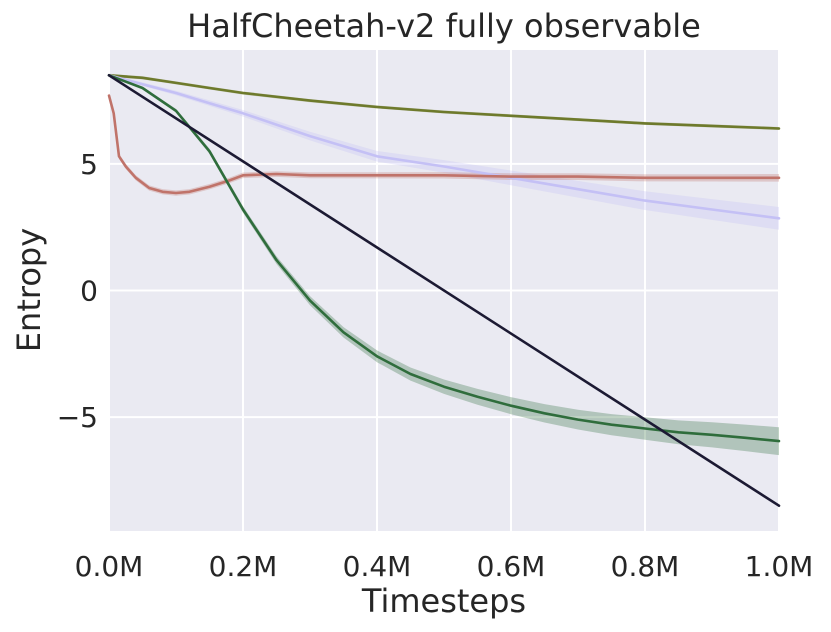 Image resolution: width=831 pixels, height=632 pixels. Describe the element at coordinates (443, 601) in the screenshot. I see `x-axis-label: Timesteps` at that location.